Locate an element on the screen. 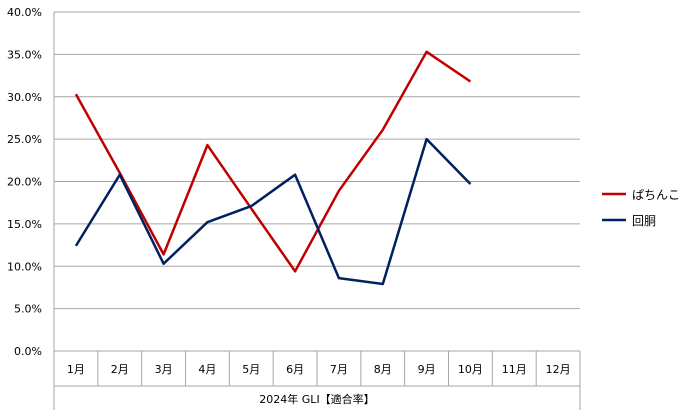 The image size is (693, 410). legend-label: 回胴 is located at coordinates (644, 221).